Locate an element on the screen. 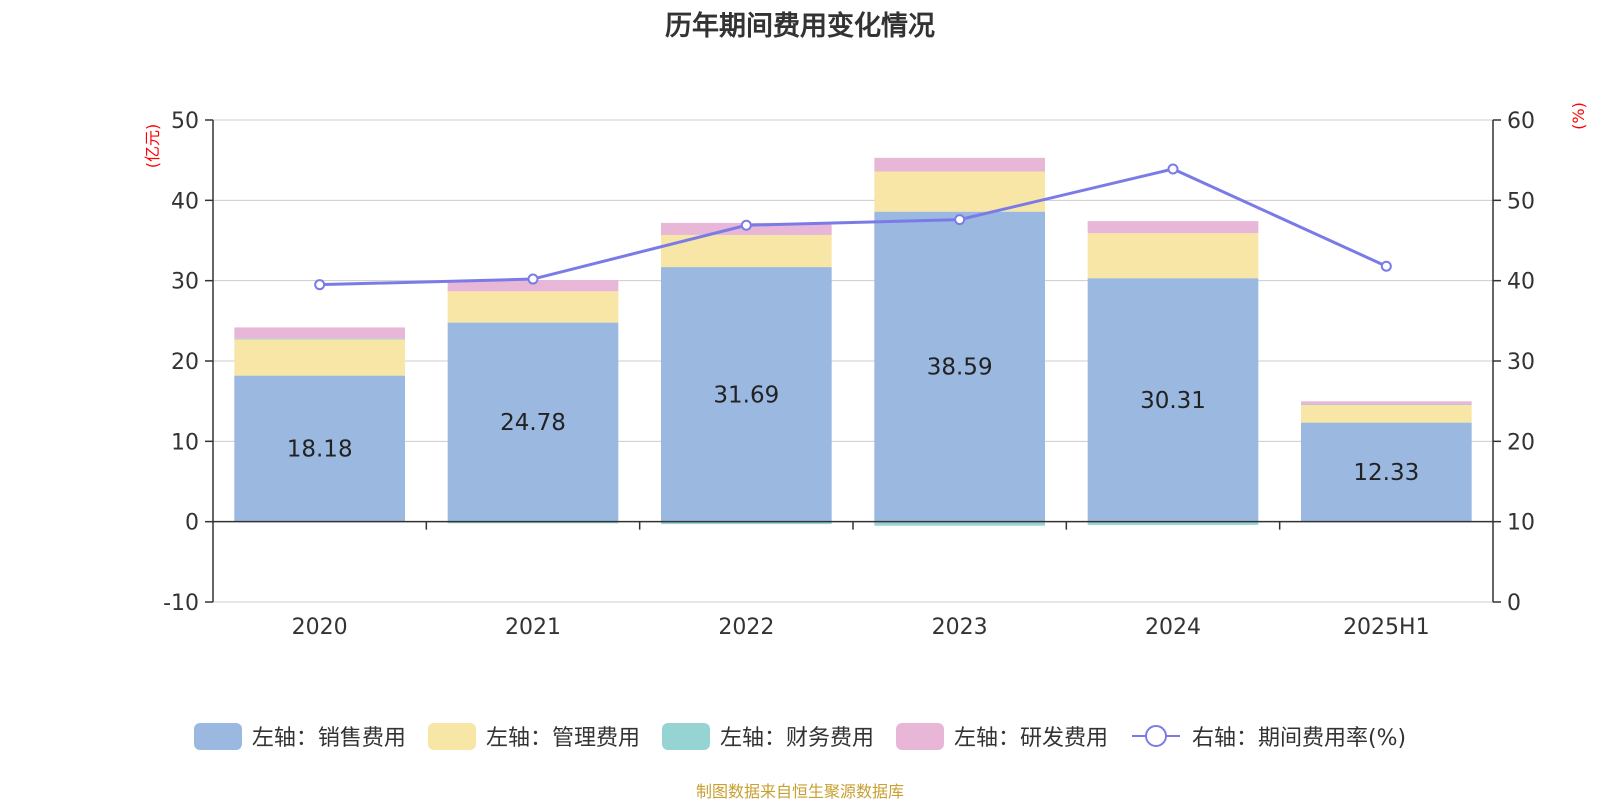 The image size is (1600, 802). legend: 左轴：销售费用 左轴：管理费用 左轴：财务费用 左轴：研发费用 右轴：期间费用率(%) is located at coordinates (800, 736).